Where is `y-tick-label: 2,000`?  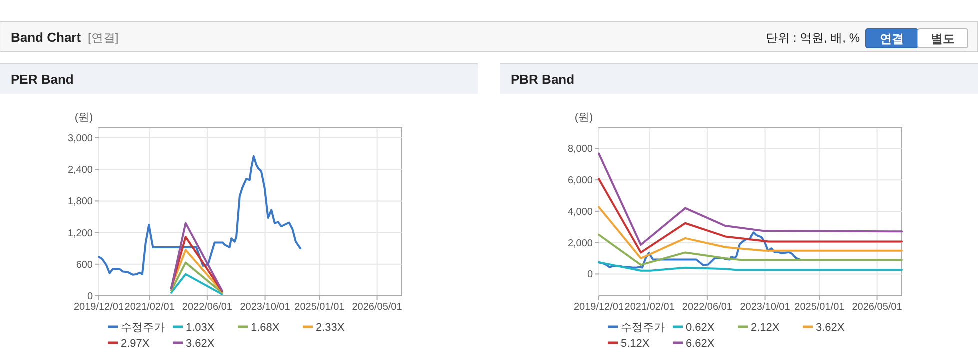
y-tick-label: 2,000 is located at coordinates (581, 244).